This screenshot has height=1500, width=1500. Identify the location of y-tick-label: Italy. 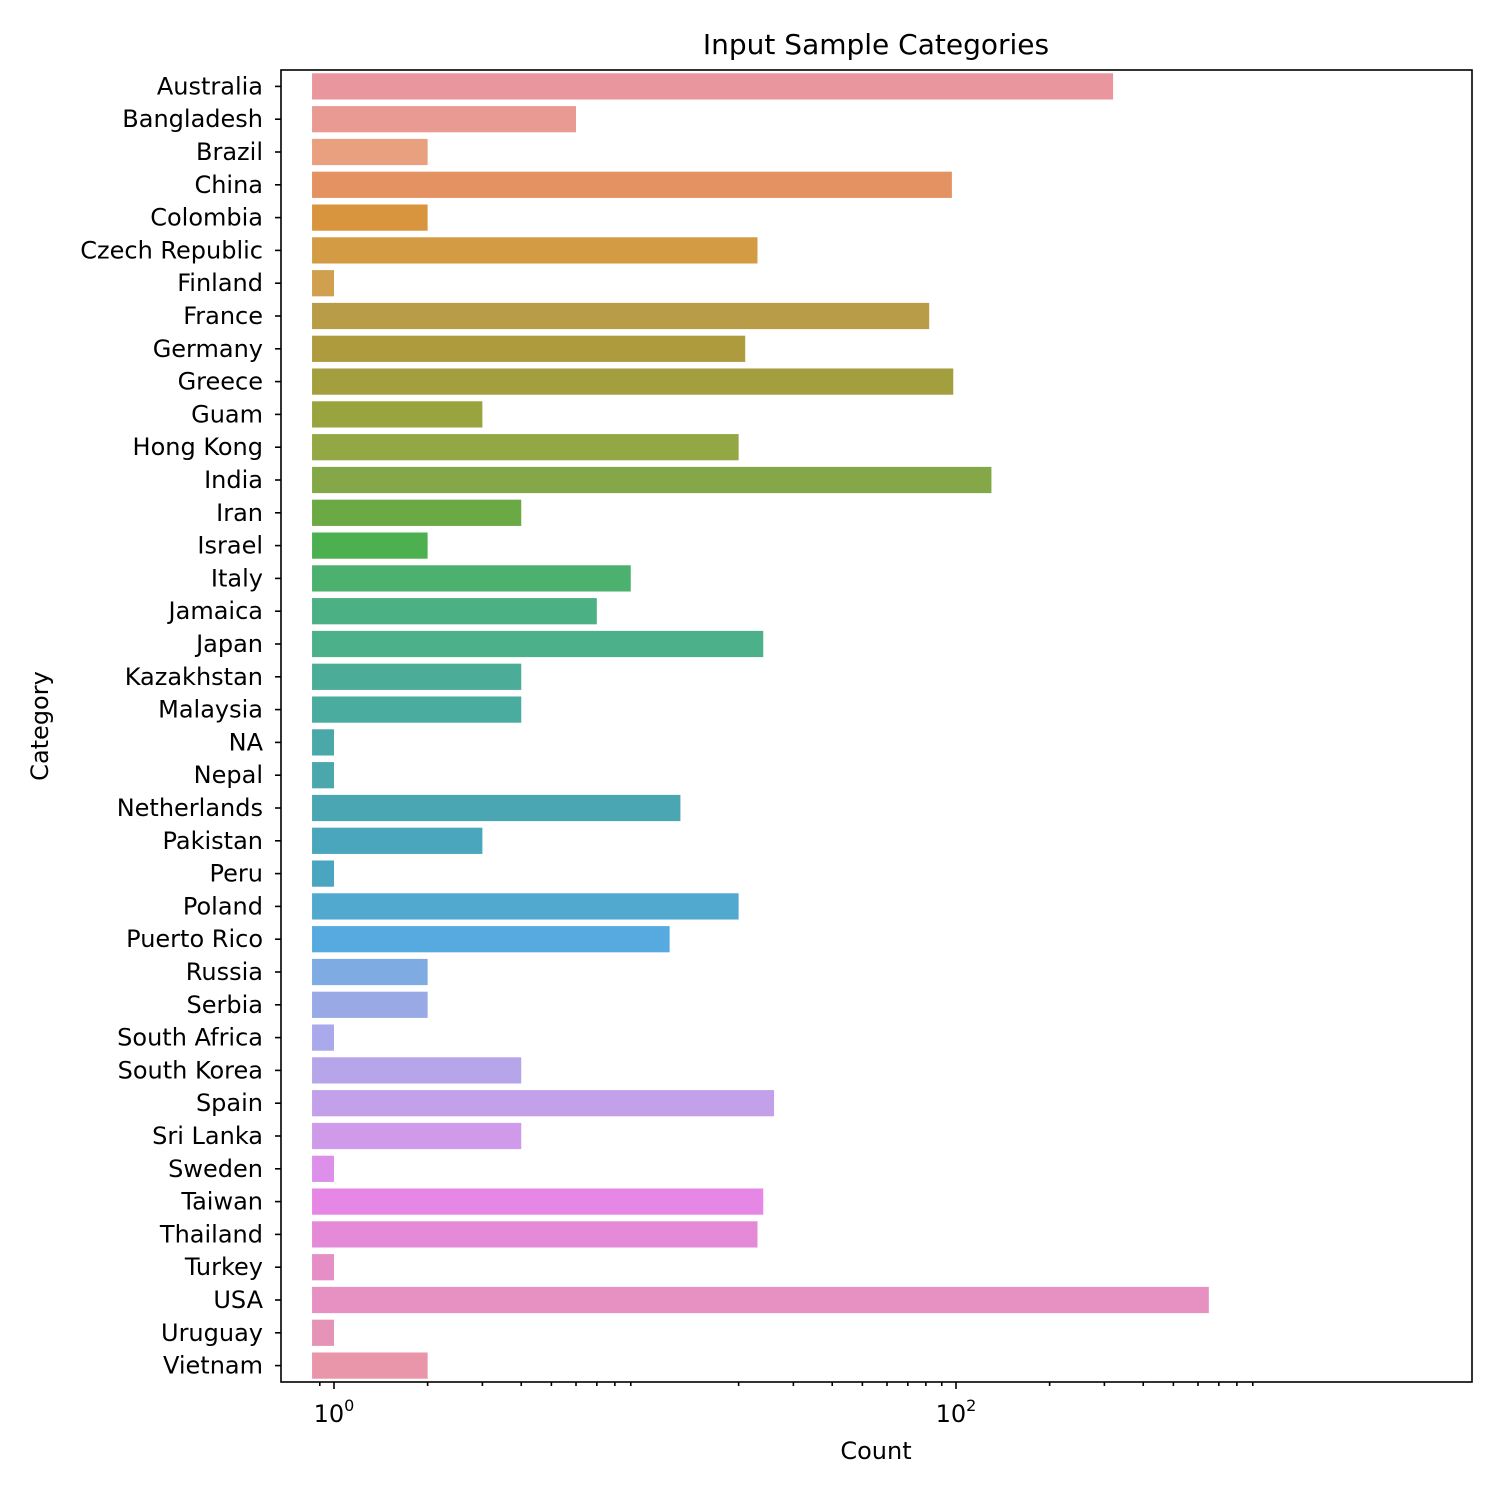
(237, 578).